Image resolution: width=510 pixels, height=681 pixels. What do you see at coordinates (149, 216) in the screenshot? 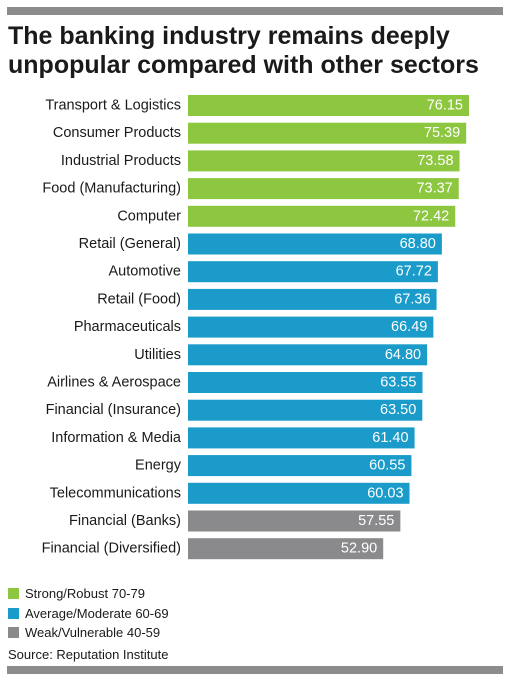
I see `category-label: Computer` at bounding box center [149, 216].